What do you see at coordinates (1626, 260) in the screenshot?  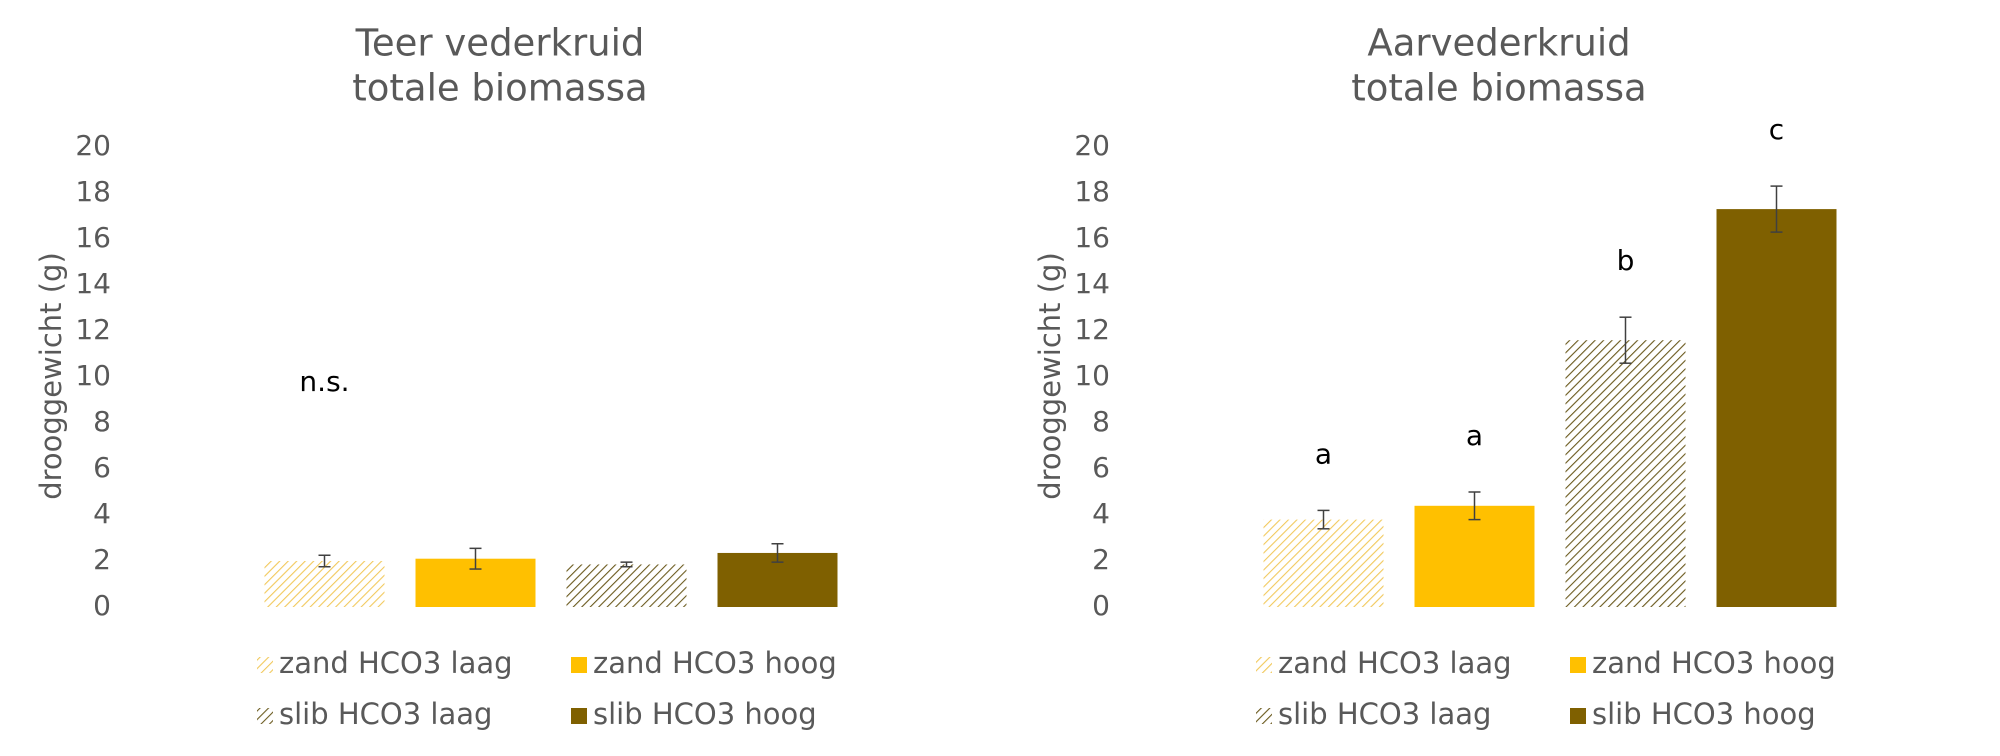 I see `bar-label: b` at bounding box center [1626, 260].